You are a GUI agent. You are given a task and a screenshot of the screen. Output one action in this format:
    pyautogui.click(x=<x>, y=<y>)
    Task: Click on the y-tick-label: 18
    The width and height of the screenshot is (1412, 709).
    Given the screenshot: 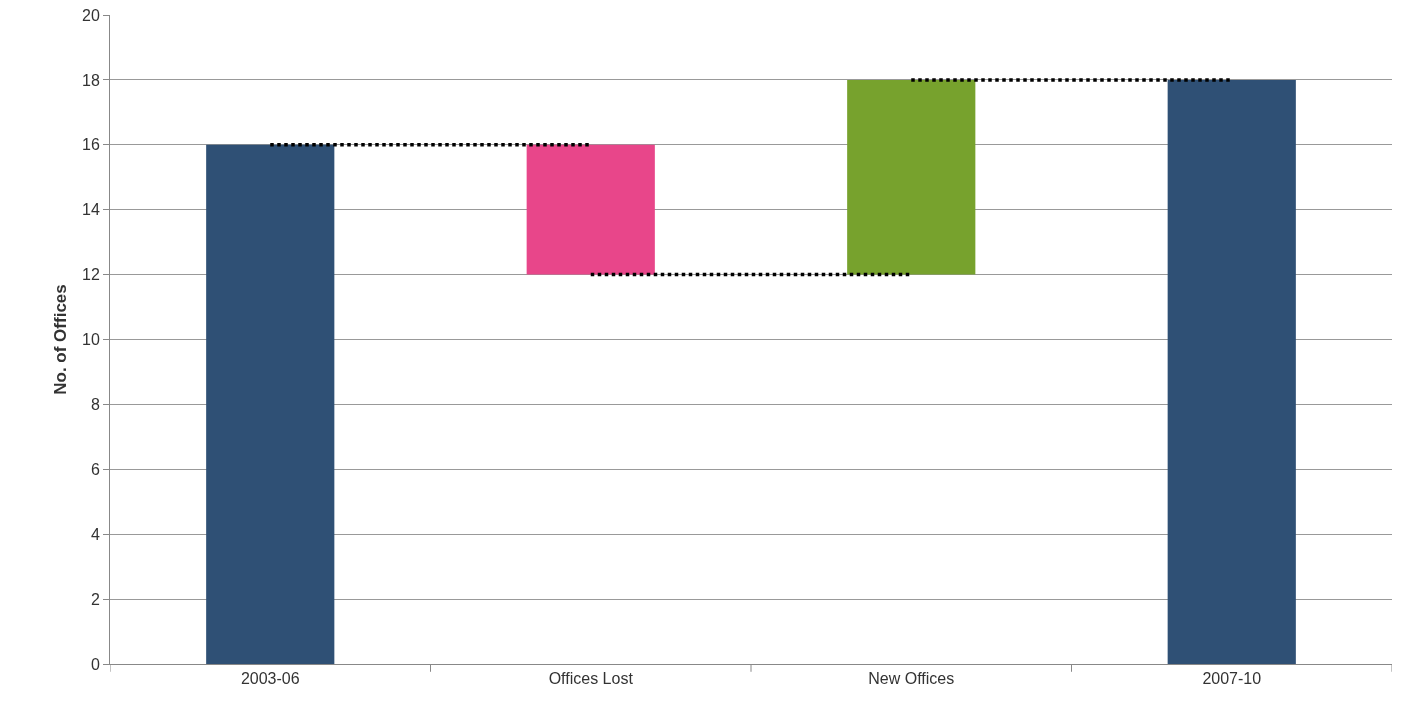 What is the action you would take?
    pyautogui.click(x=91, y=80)
    